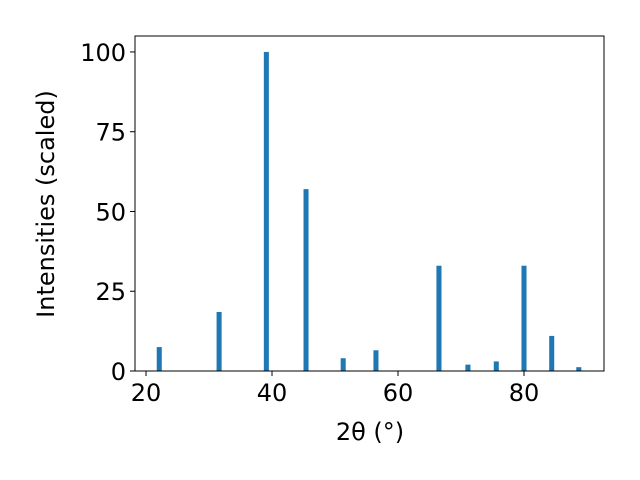 This screenshot has height=480, width=640. What do you see at coordinates (272, 393) in the screenshot?
I see `x-tick-label: 40` at bounding box center [272, 393].